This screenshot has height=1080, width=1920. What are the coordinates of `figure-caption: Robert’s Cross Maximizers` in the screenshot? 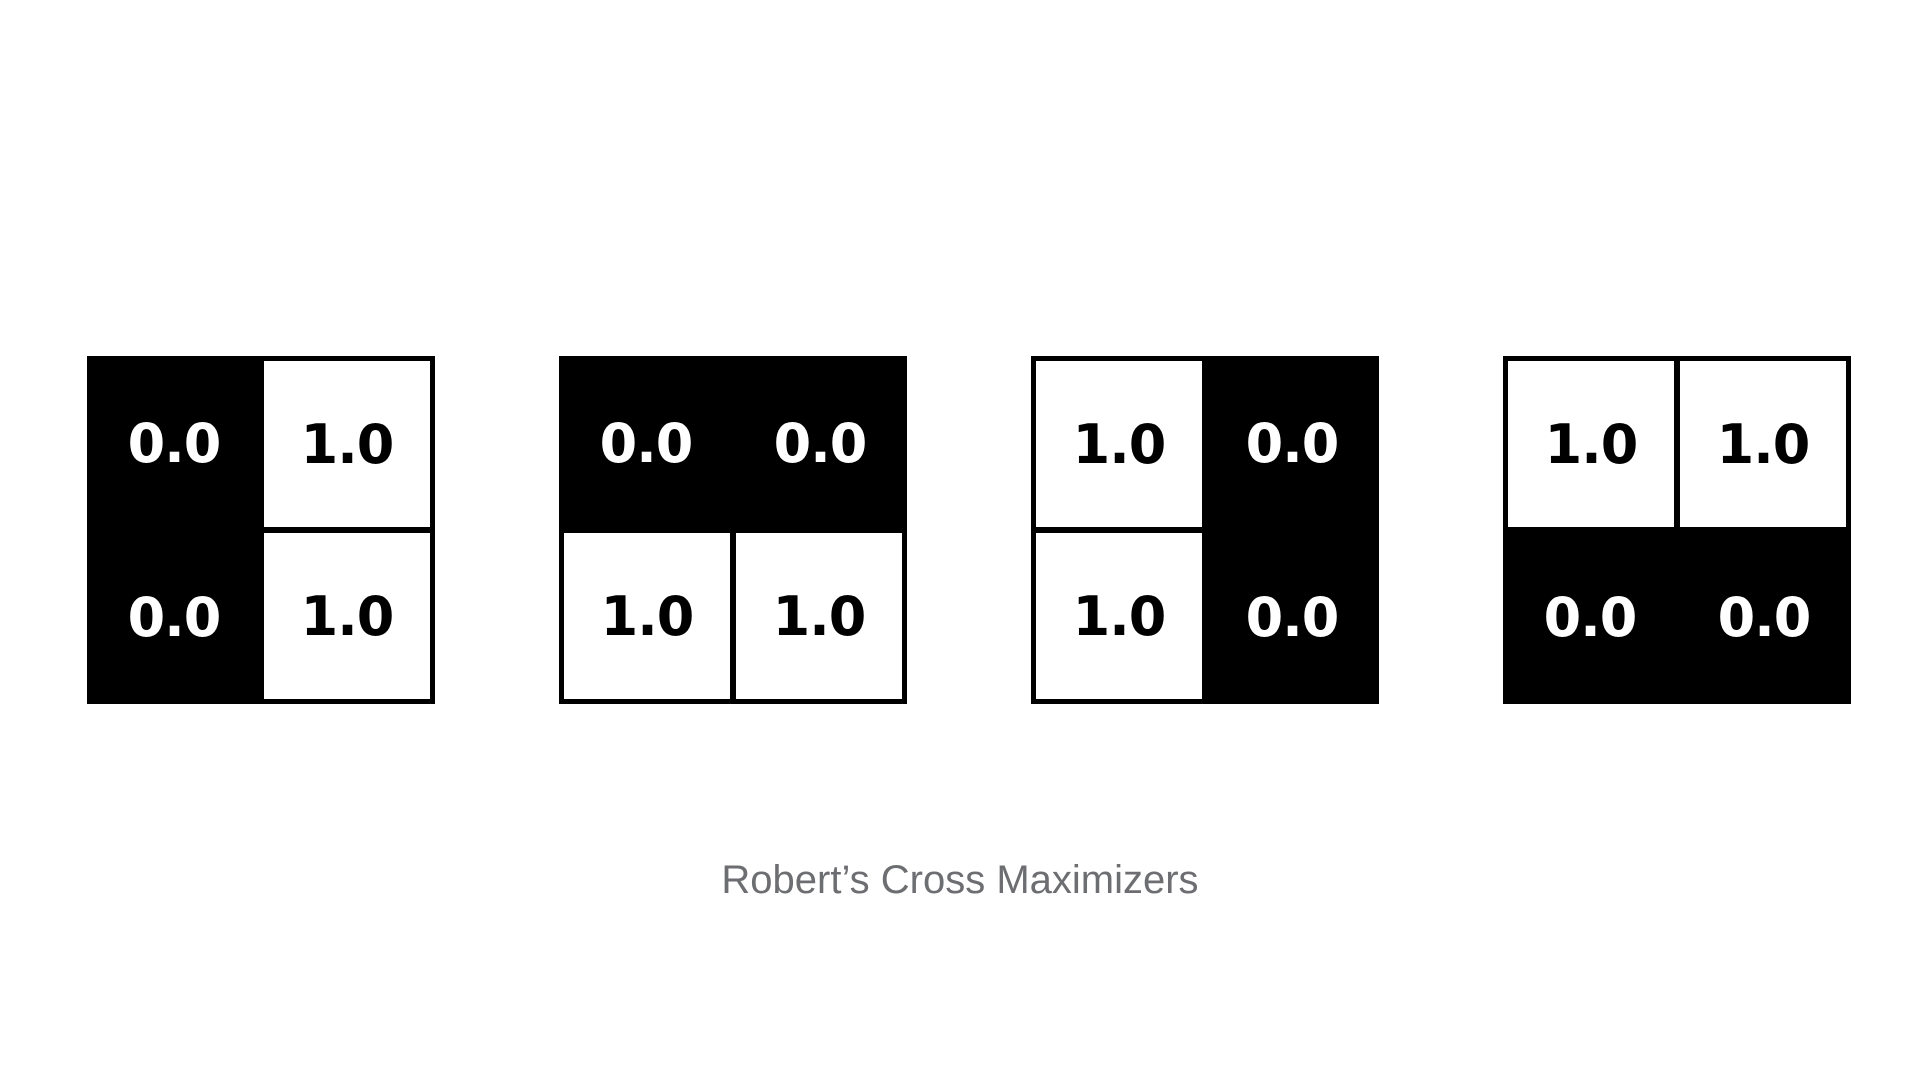 It's located at (960, 880).